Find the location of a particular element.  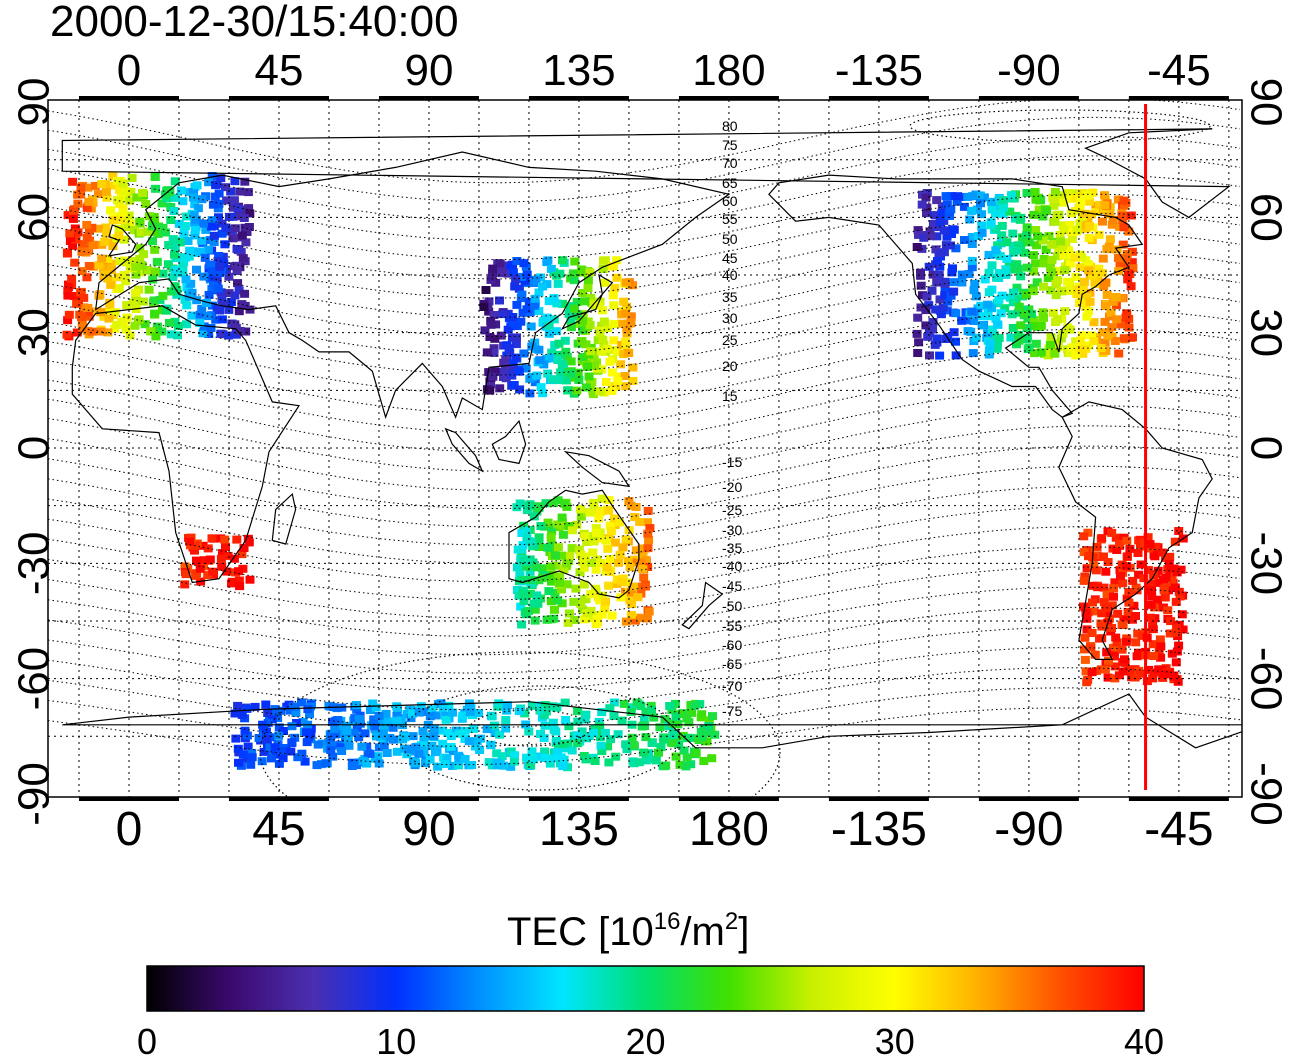

latitude-tick-label-right: 60 is located at coordinates (1266, 217).